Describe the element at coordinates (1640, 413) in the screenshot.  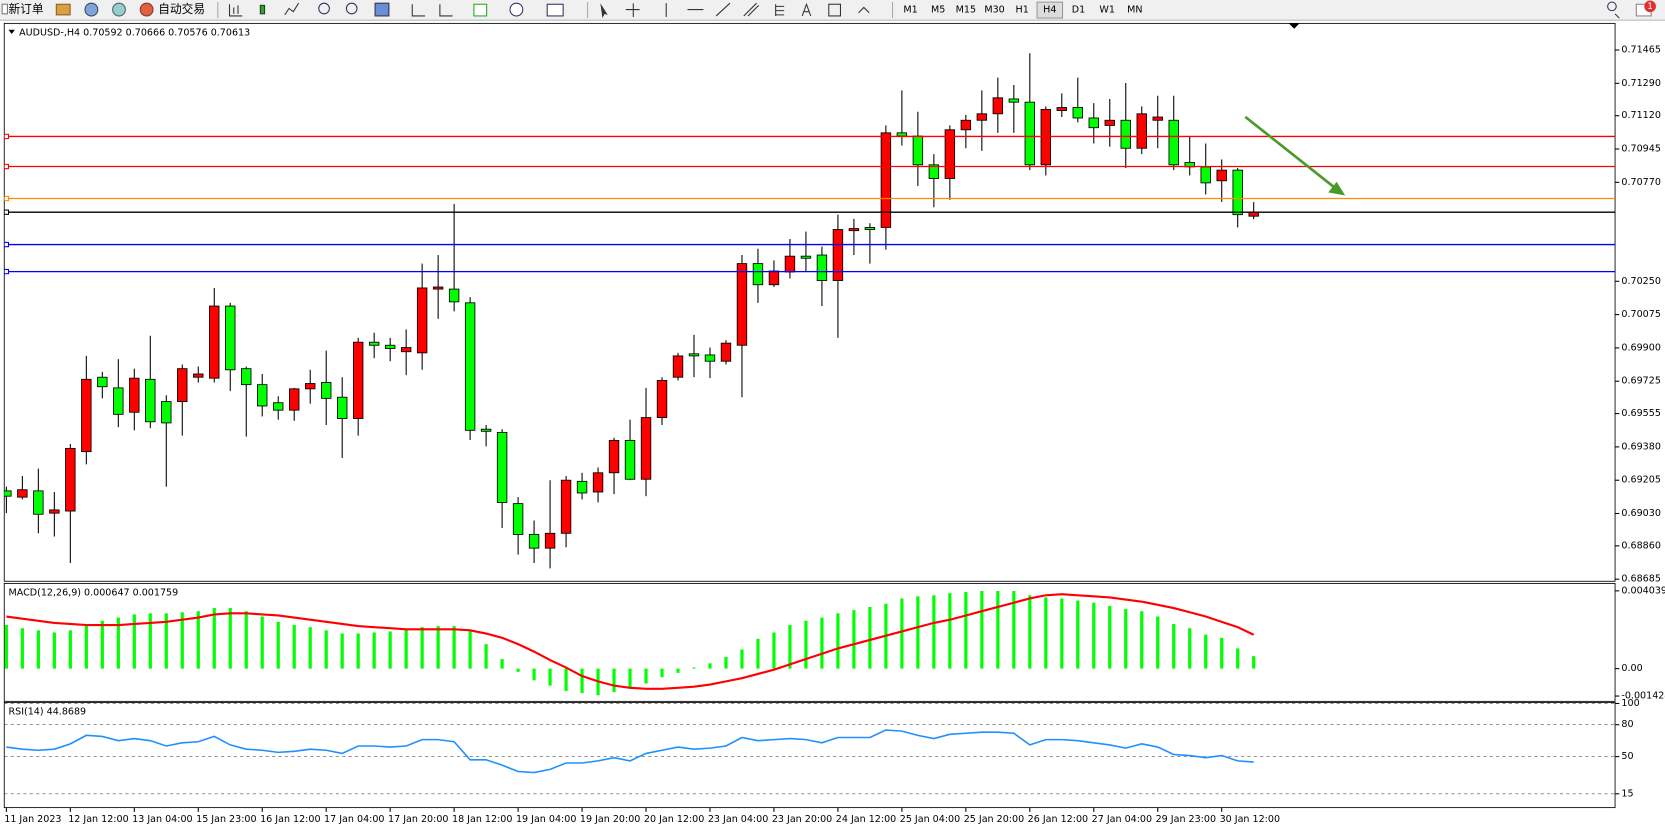
I see `y-tick-label: 0.69555` at that location.